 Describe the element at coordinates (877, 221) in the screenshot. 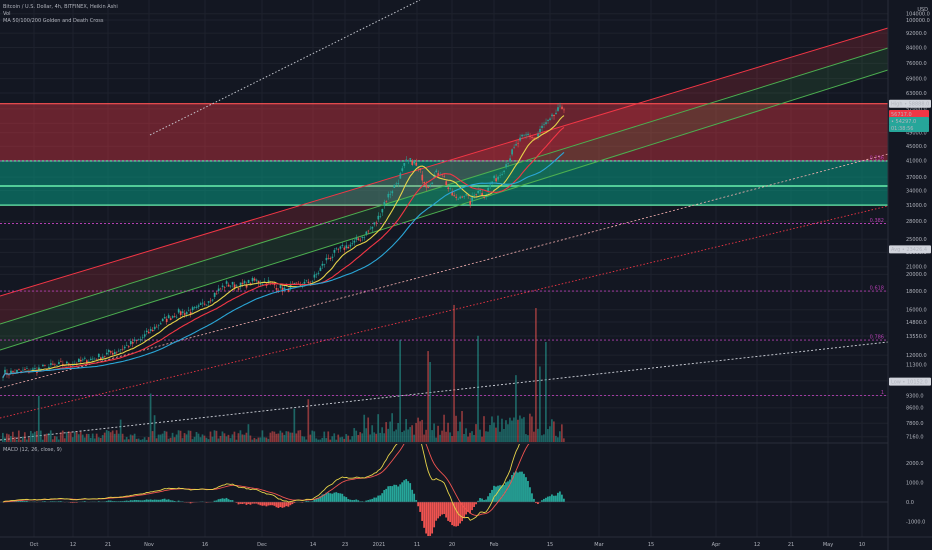

I see `fib-label-1: 0.382` at that location.